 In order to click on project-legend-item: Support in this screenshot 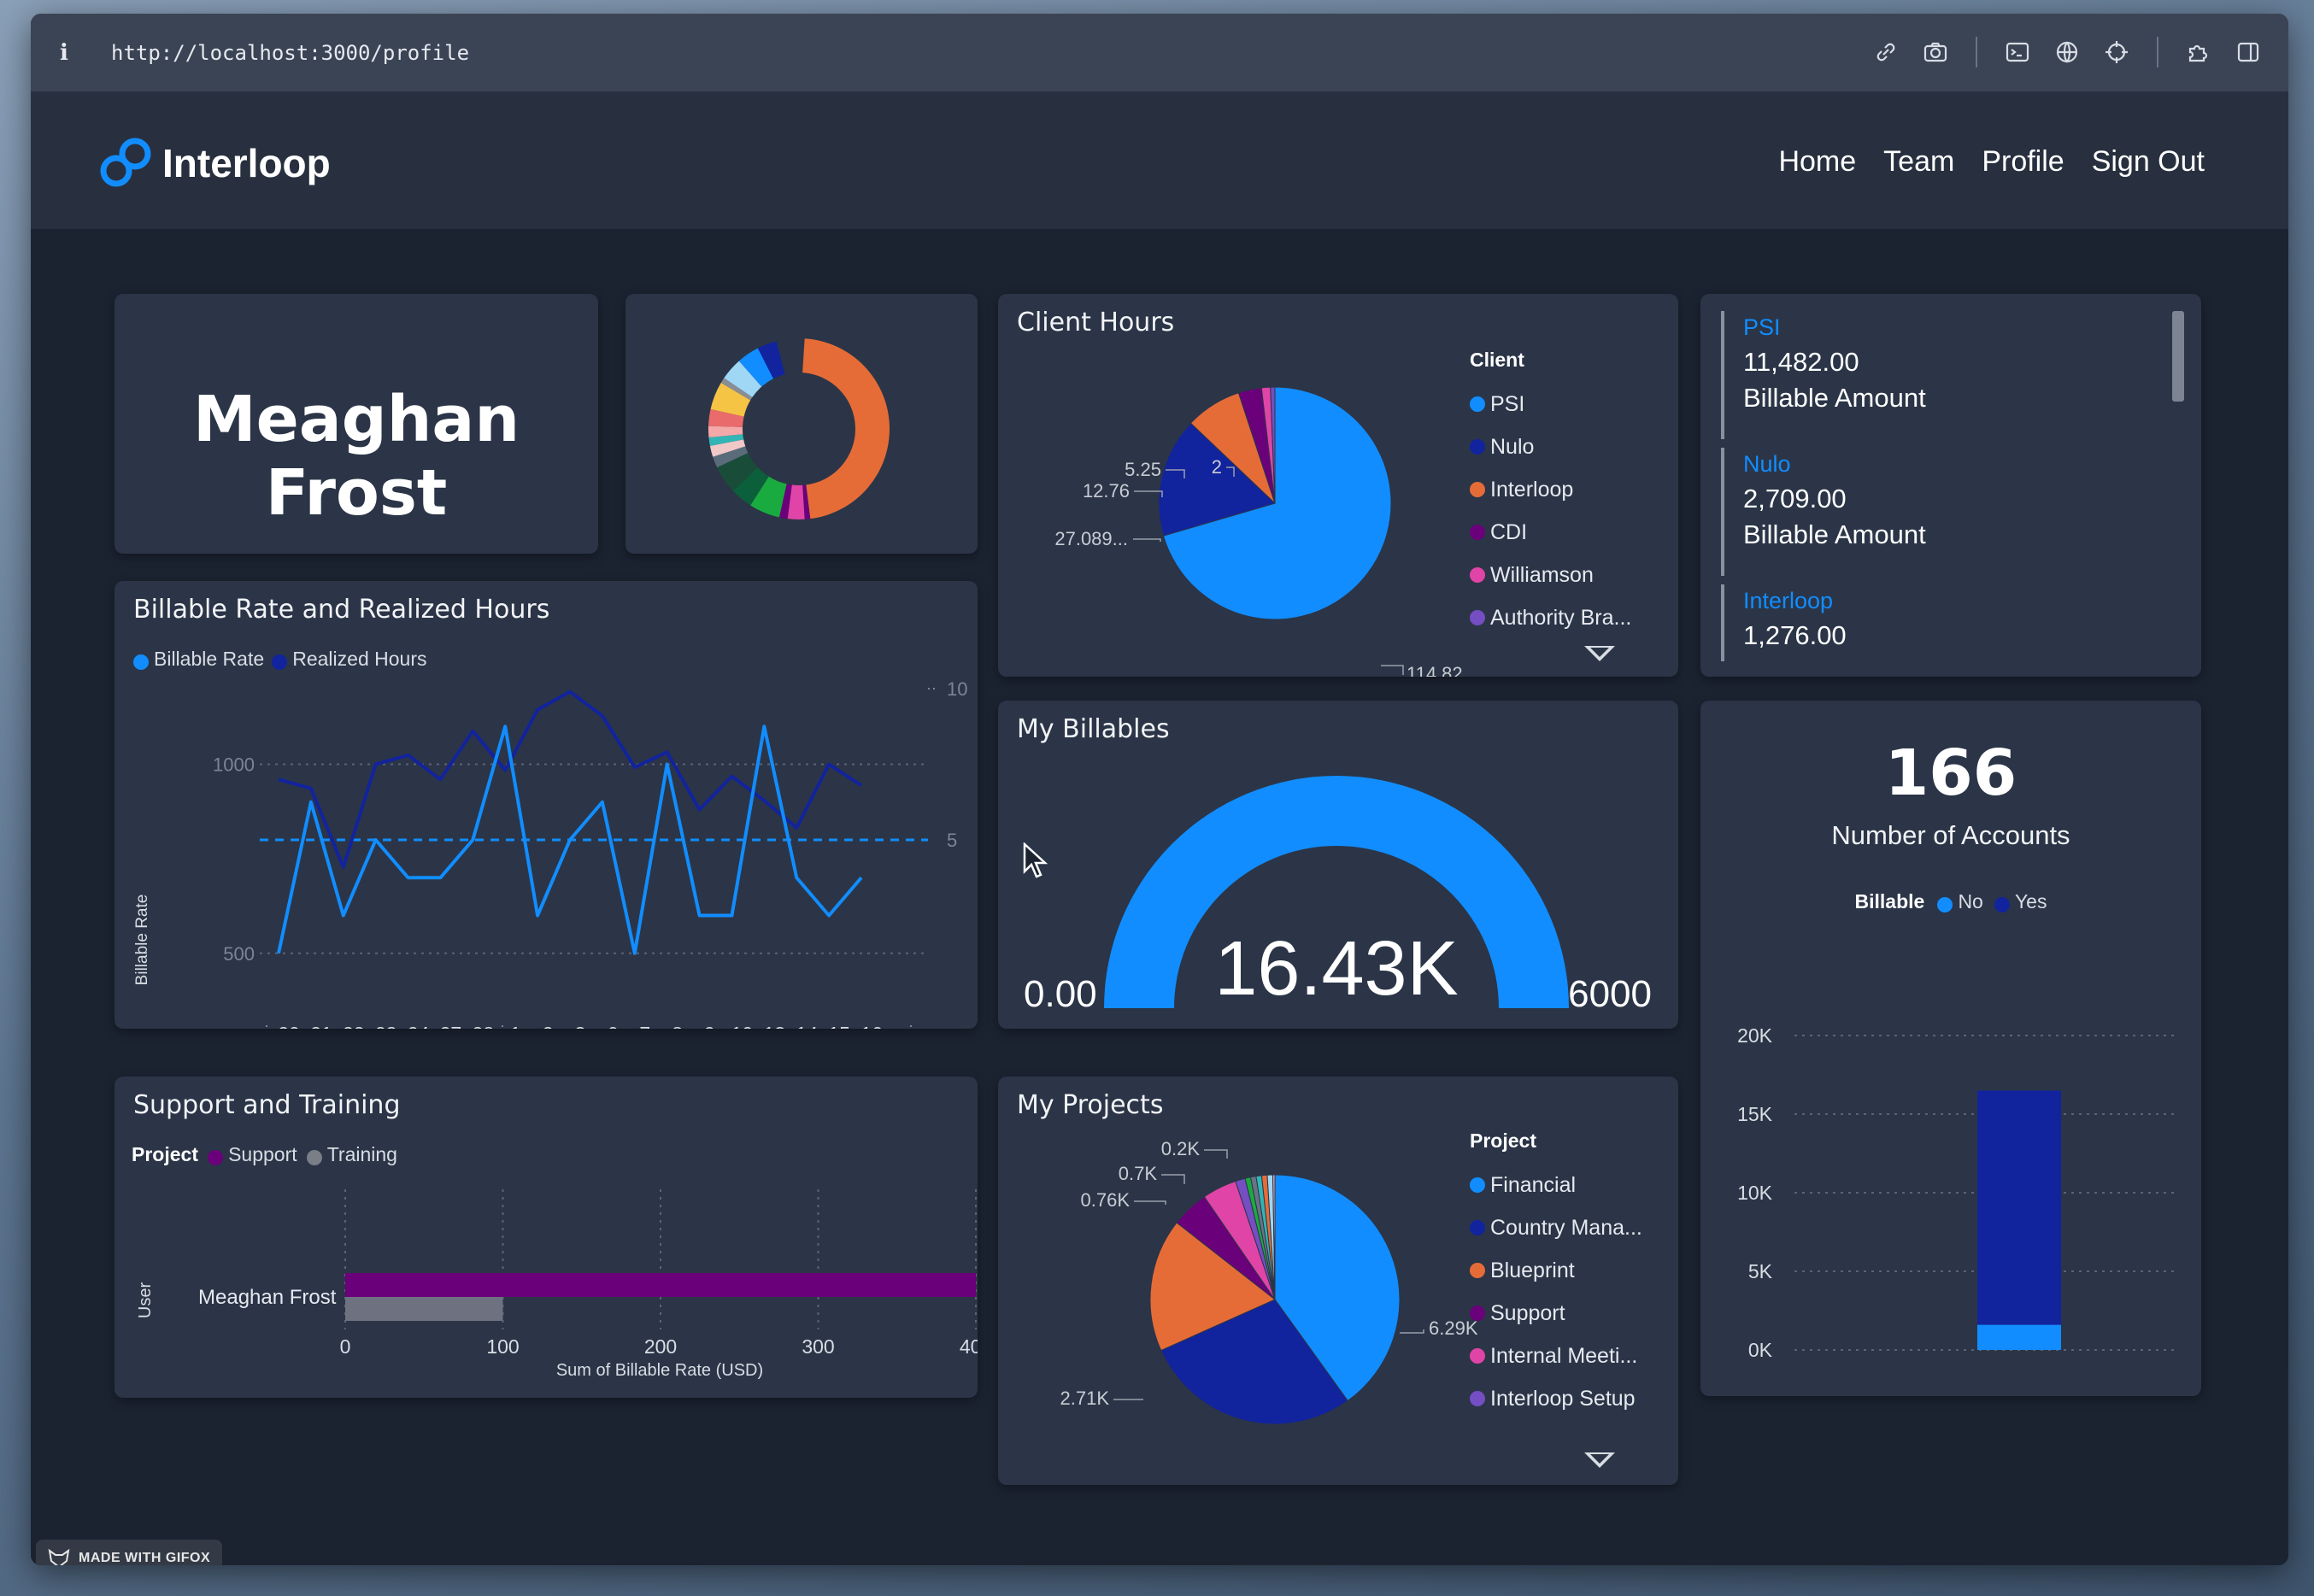, I will do `click(1556, 1313)`.